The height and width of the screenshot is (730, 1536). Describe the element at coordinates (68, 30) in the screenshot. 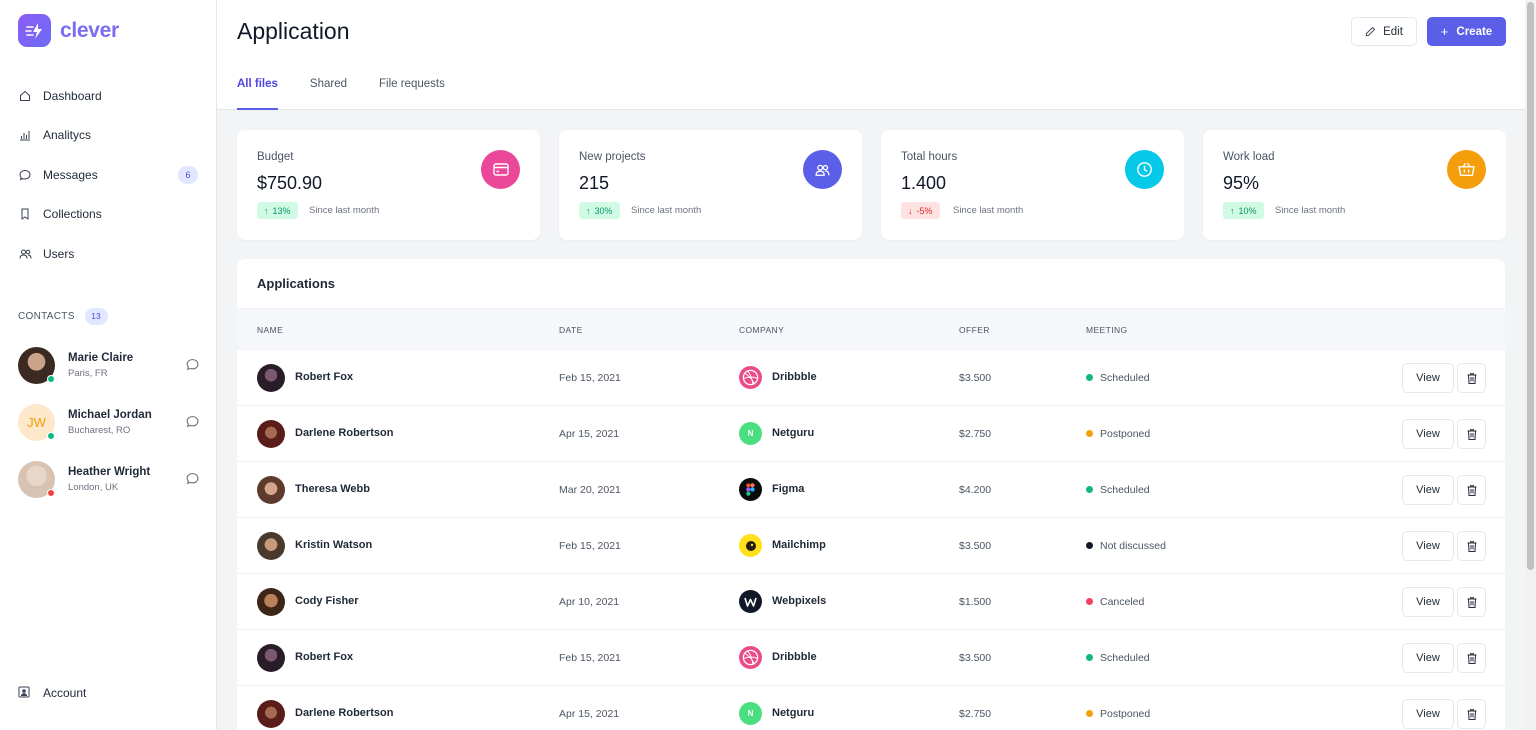

I see `logo: clever` at that location.